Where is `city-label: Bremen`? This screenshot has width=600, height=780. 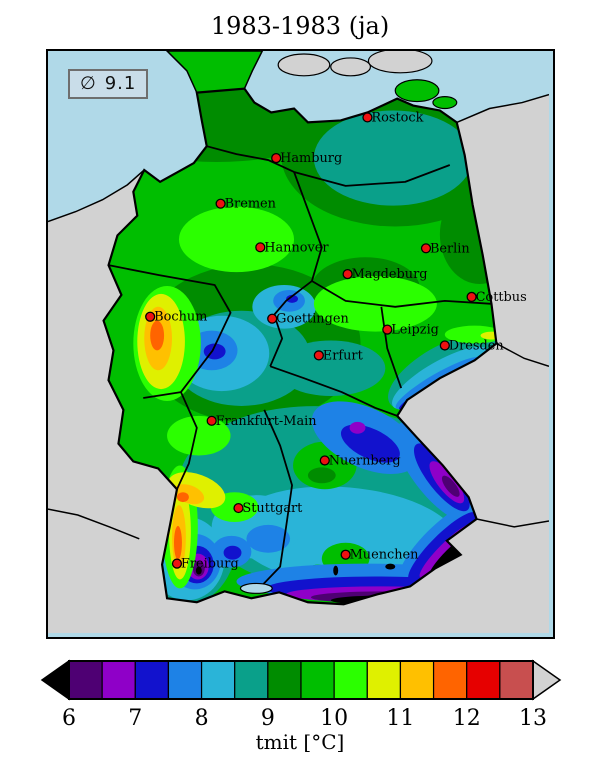
city-label: Bremen is located at coordinates (250, 204).